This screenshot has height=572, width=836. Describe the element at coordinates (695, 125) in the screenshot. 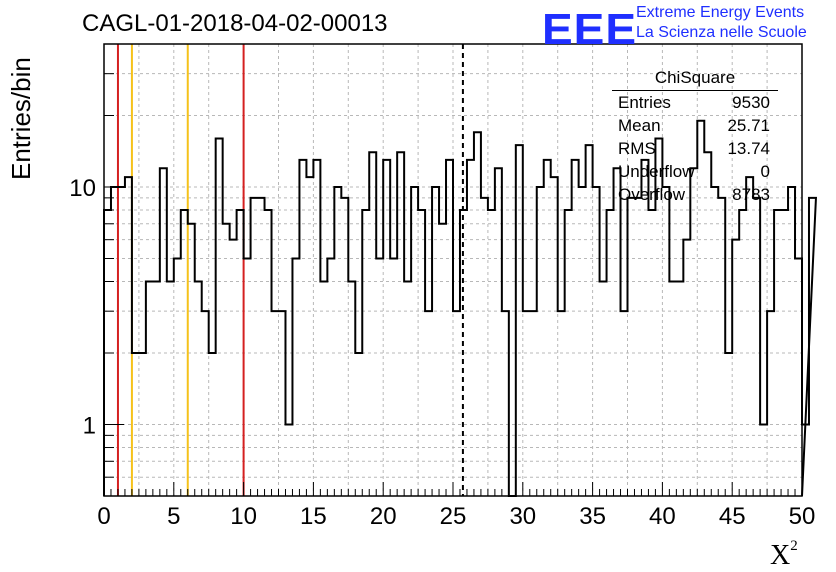

I see `stats-row-mean: Mean 25.71` at that location.